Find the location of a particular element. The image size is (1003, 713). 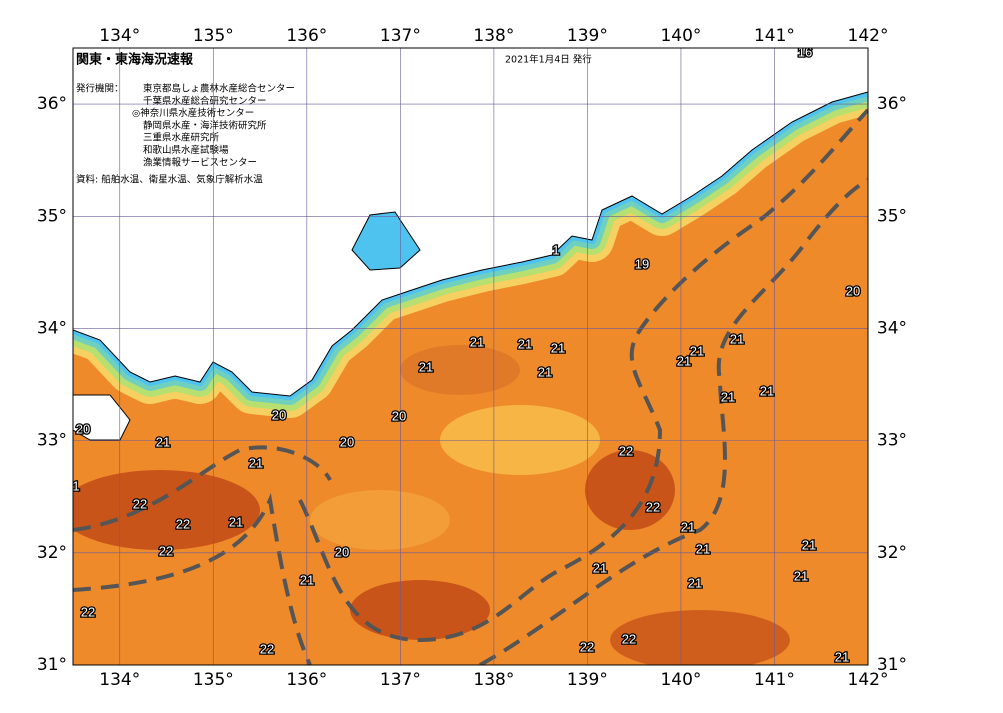

agency: 静岡県水産・海洋技術研究所 is located at coordinates (205, 125).